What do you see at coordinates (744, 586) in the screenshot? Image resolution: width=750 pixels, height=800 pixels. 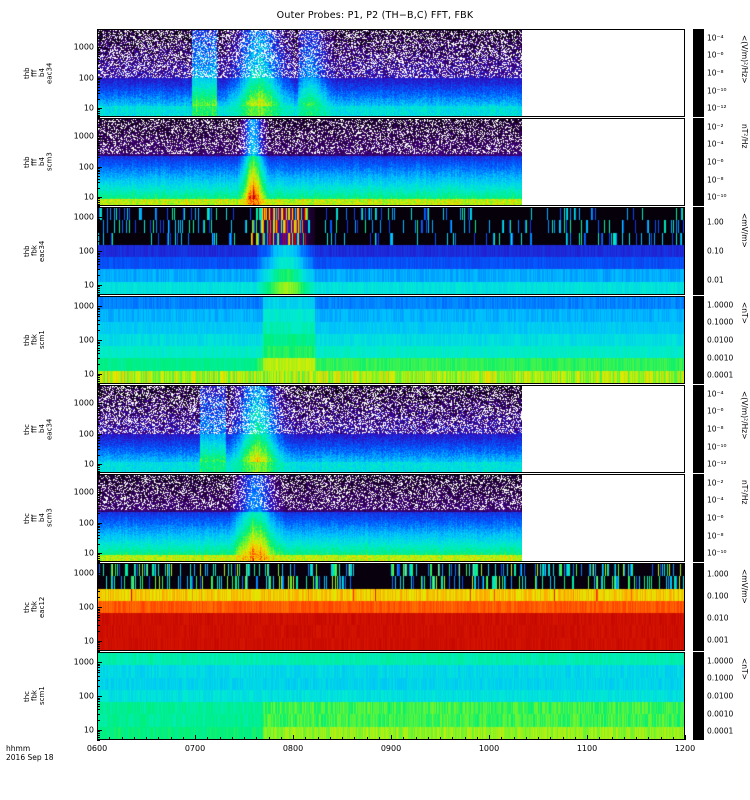 I see `colorbar-unit-7: <mV/m>` at bounding box center [744, 586].